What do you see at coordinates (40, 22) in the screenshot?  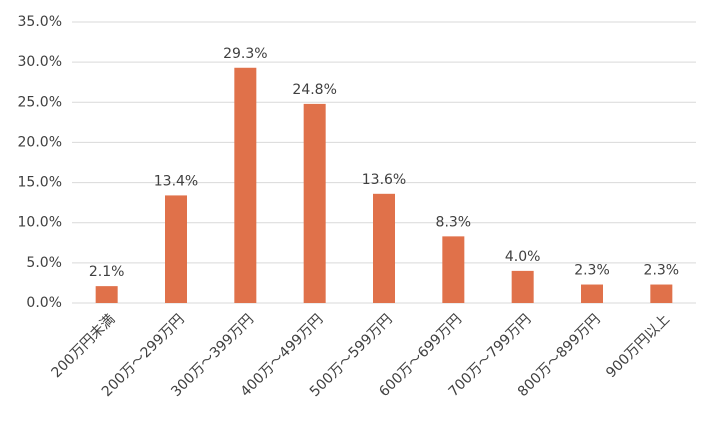 I see `y-tick-label: 35.0%` at bounding box center [40, 22].